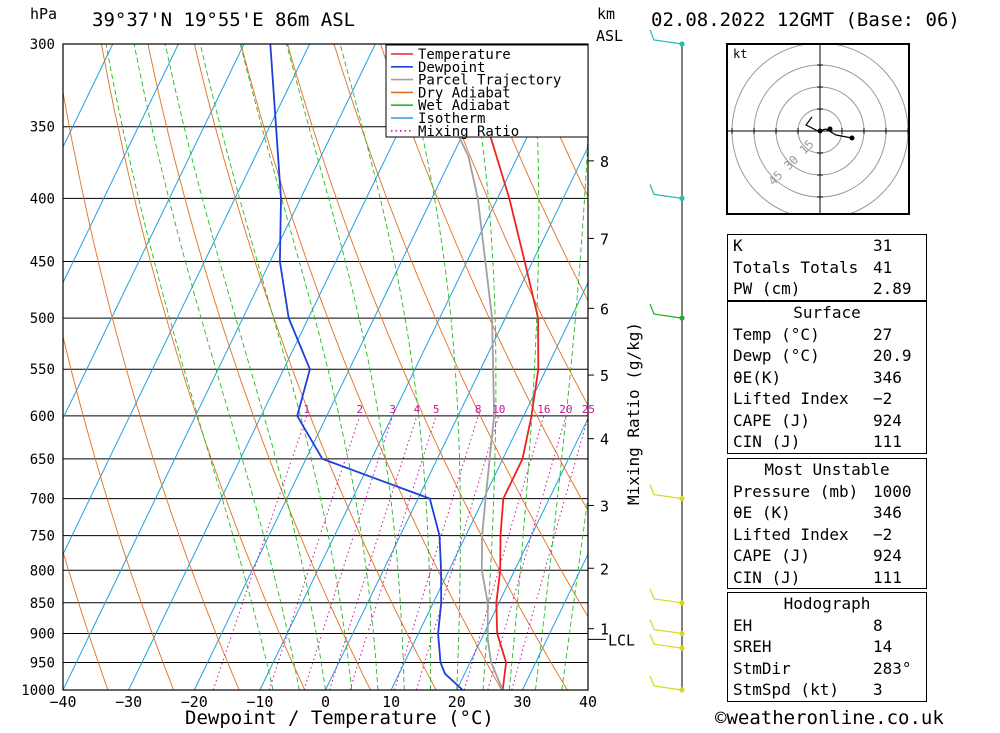 The width and height of the screenshot is (1000, 733). I want to click on temperature-tick-label: 20, so click(457, 702).